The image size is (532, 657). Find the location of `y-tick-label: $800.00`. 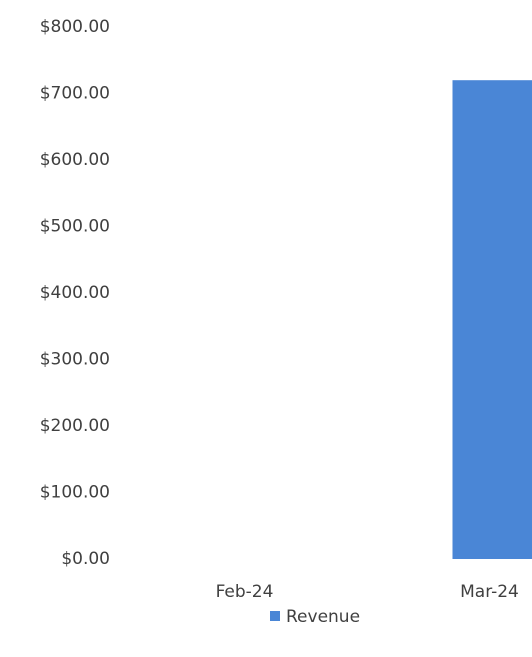

y-tick-label: $800.00 is located at coordinates (75, 27).